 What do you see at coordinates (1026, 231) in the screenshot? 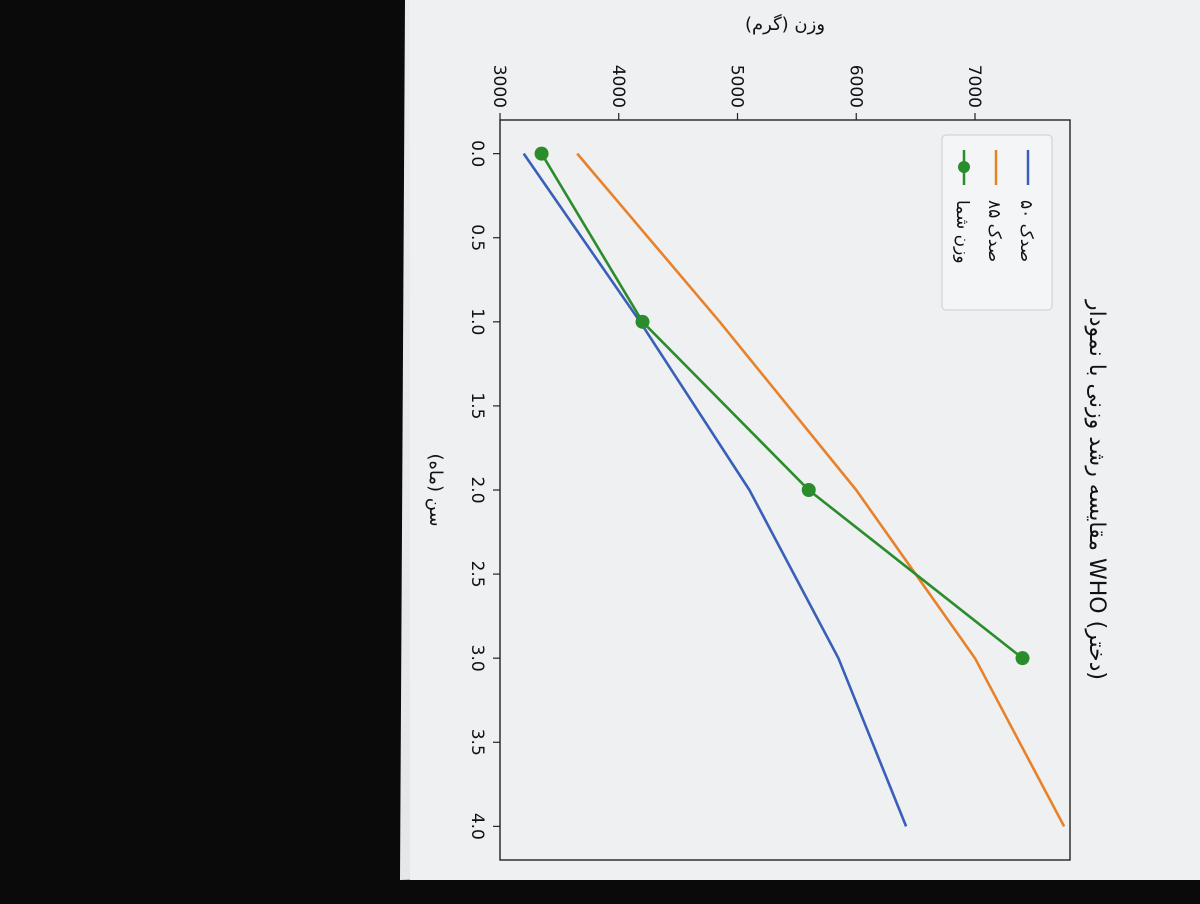
I see `legend-label-p50: صدک ۵۰` at bounding box center [1026, 231].